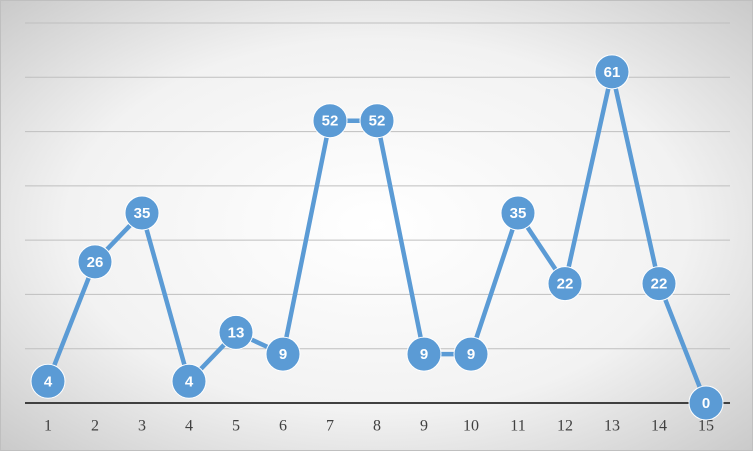  I want to click on x-tick-label: 7, so click(330, 426).